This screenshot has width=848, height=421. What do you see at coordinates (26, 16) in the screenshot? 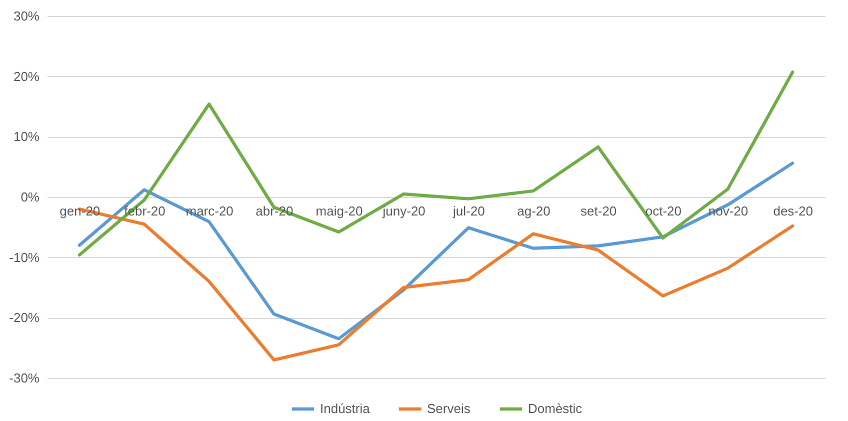
I see `y-tick-label: 30%` at bounding box center [26, 16].